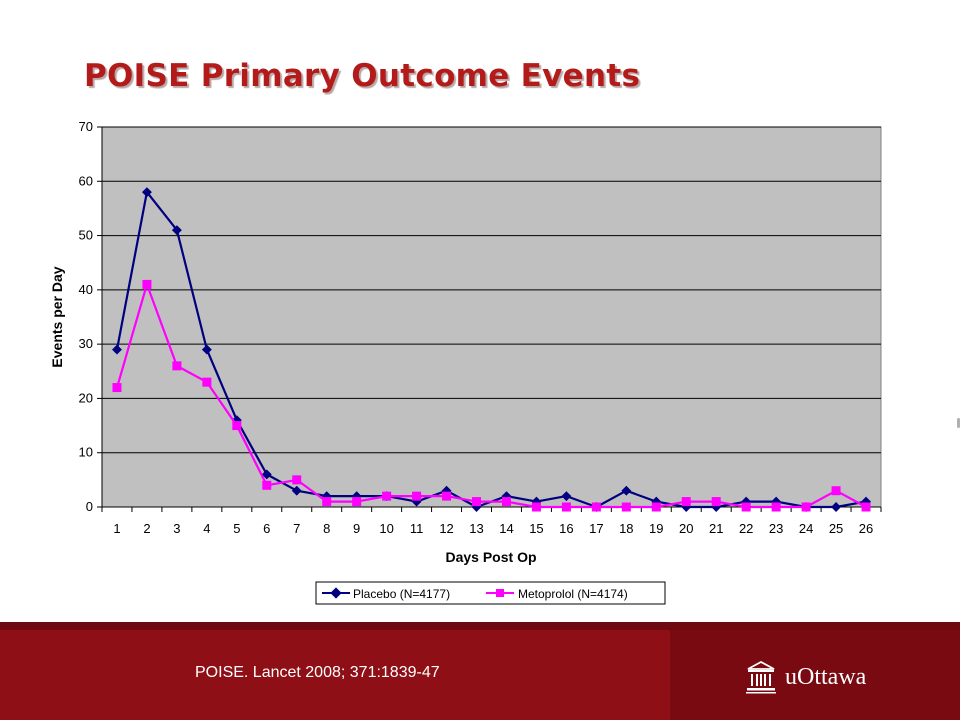 The width and height of the screenshot is (960, 720). I want to click on uottawa-logo: uOttawa, so click(805, 677).